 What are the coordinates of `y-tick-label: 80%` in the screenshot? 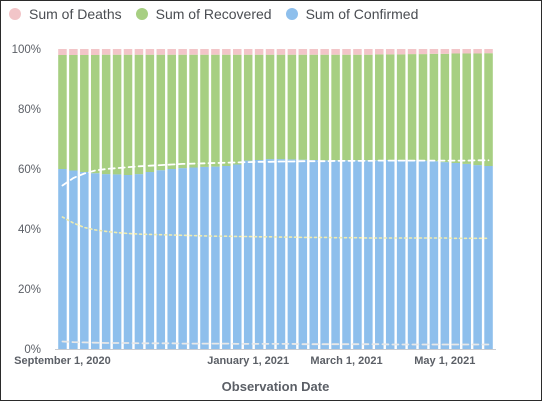 It's located at (29, 110).